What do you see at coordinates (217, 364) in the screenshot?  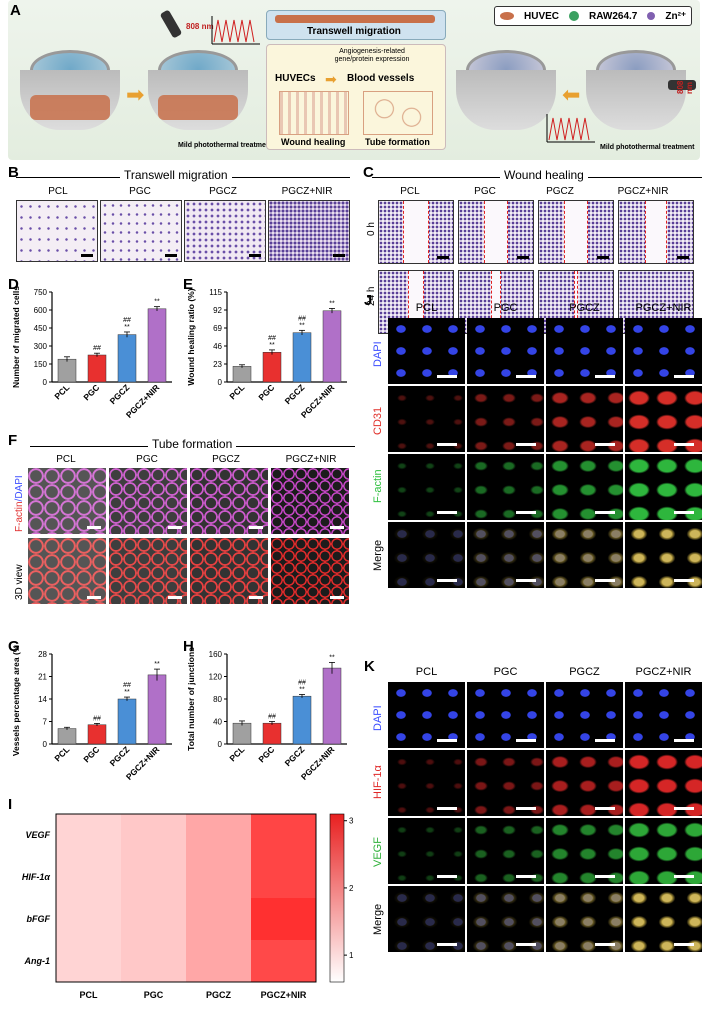 I see `y-tick-label: 23` at bounding box center [217, 364].